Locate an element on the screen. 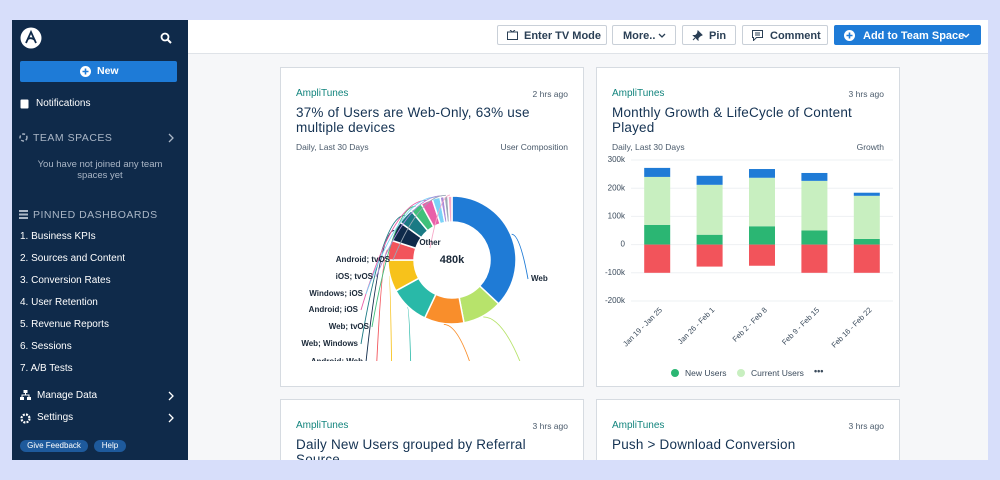 Image resolution: width=1000 pixels, height=480 pixels. pinned-heading: PINNED DASHBOARDS is located at coordinates (95, 215).